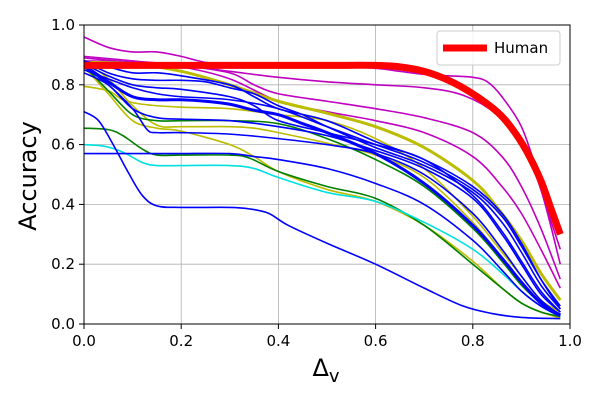 The width and height of the screenshot is (600, 400). I want to click on y-axis-title: Accuracy, so click(28, 176).